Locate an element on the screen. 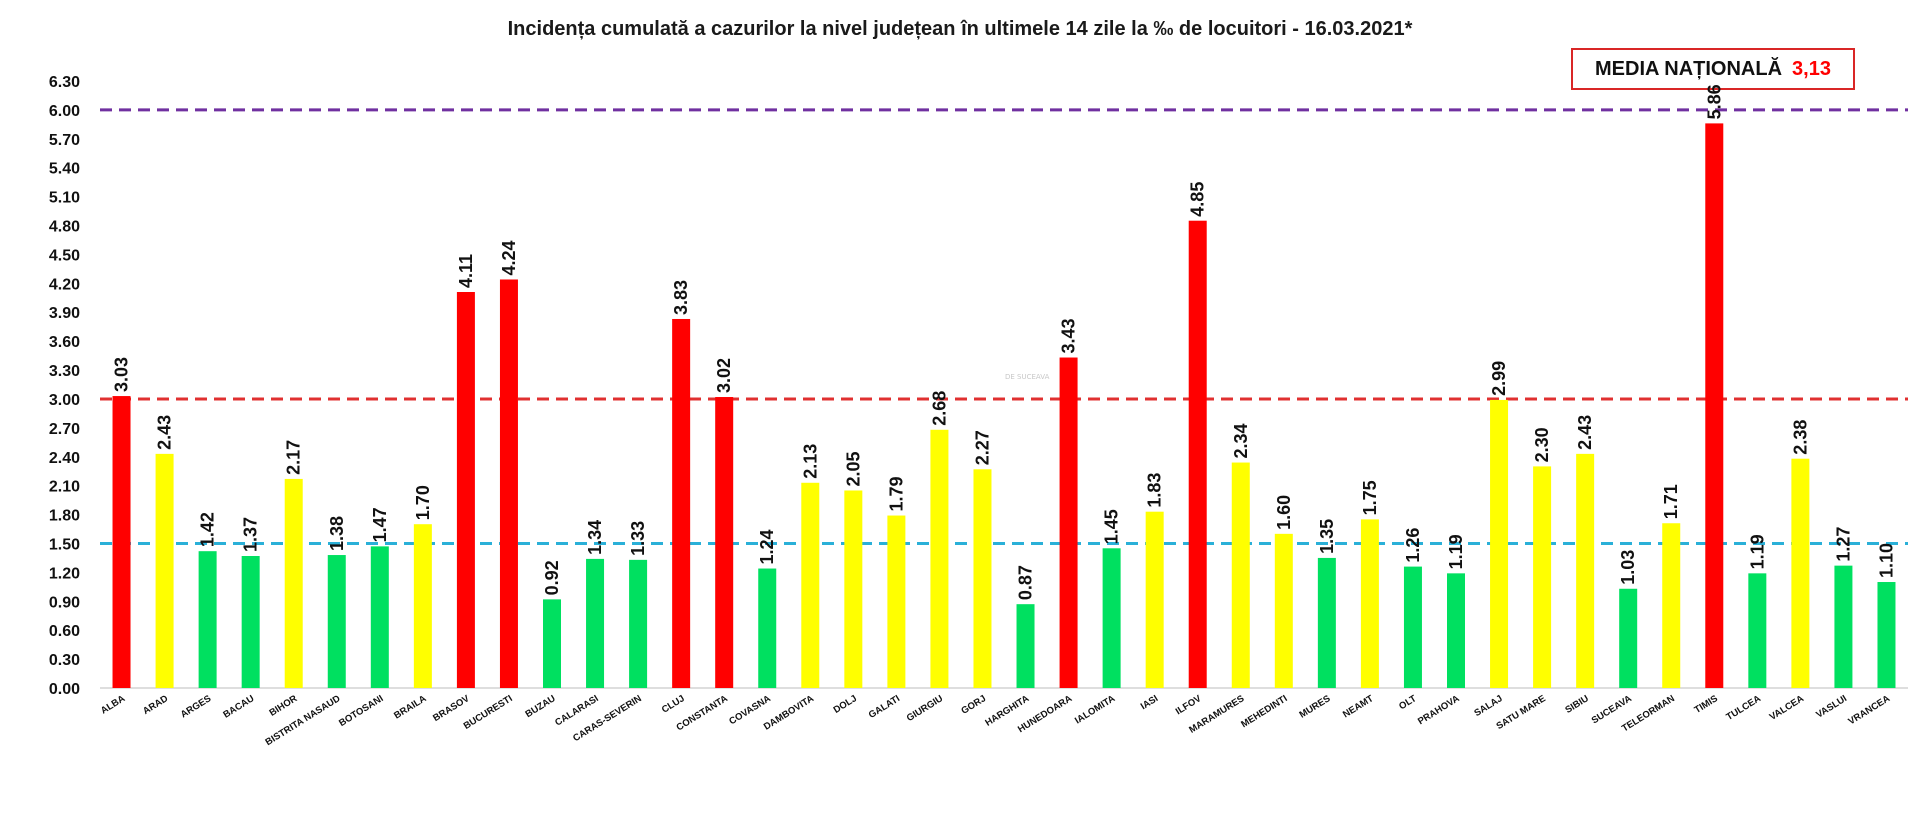 The height and width of the screenshot is (818, 1920). y-tick-label: 4.50 is located at coordinates (64, 255).